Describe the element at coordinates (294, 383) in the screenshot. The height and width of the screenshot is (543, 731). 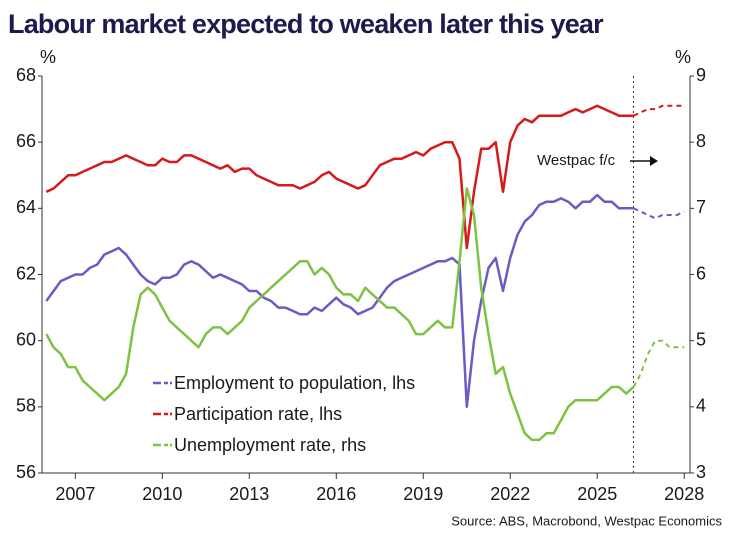
I see `legend-label: Employment to population, lhs` at that location.